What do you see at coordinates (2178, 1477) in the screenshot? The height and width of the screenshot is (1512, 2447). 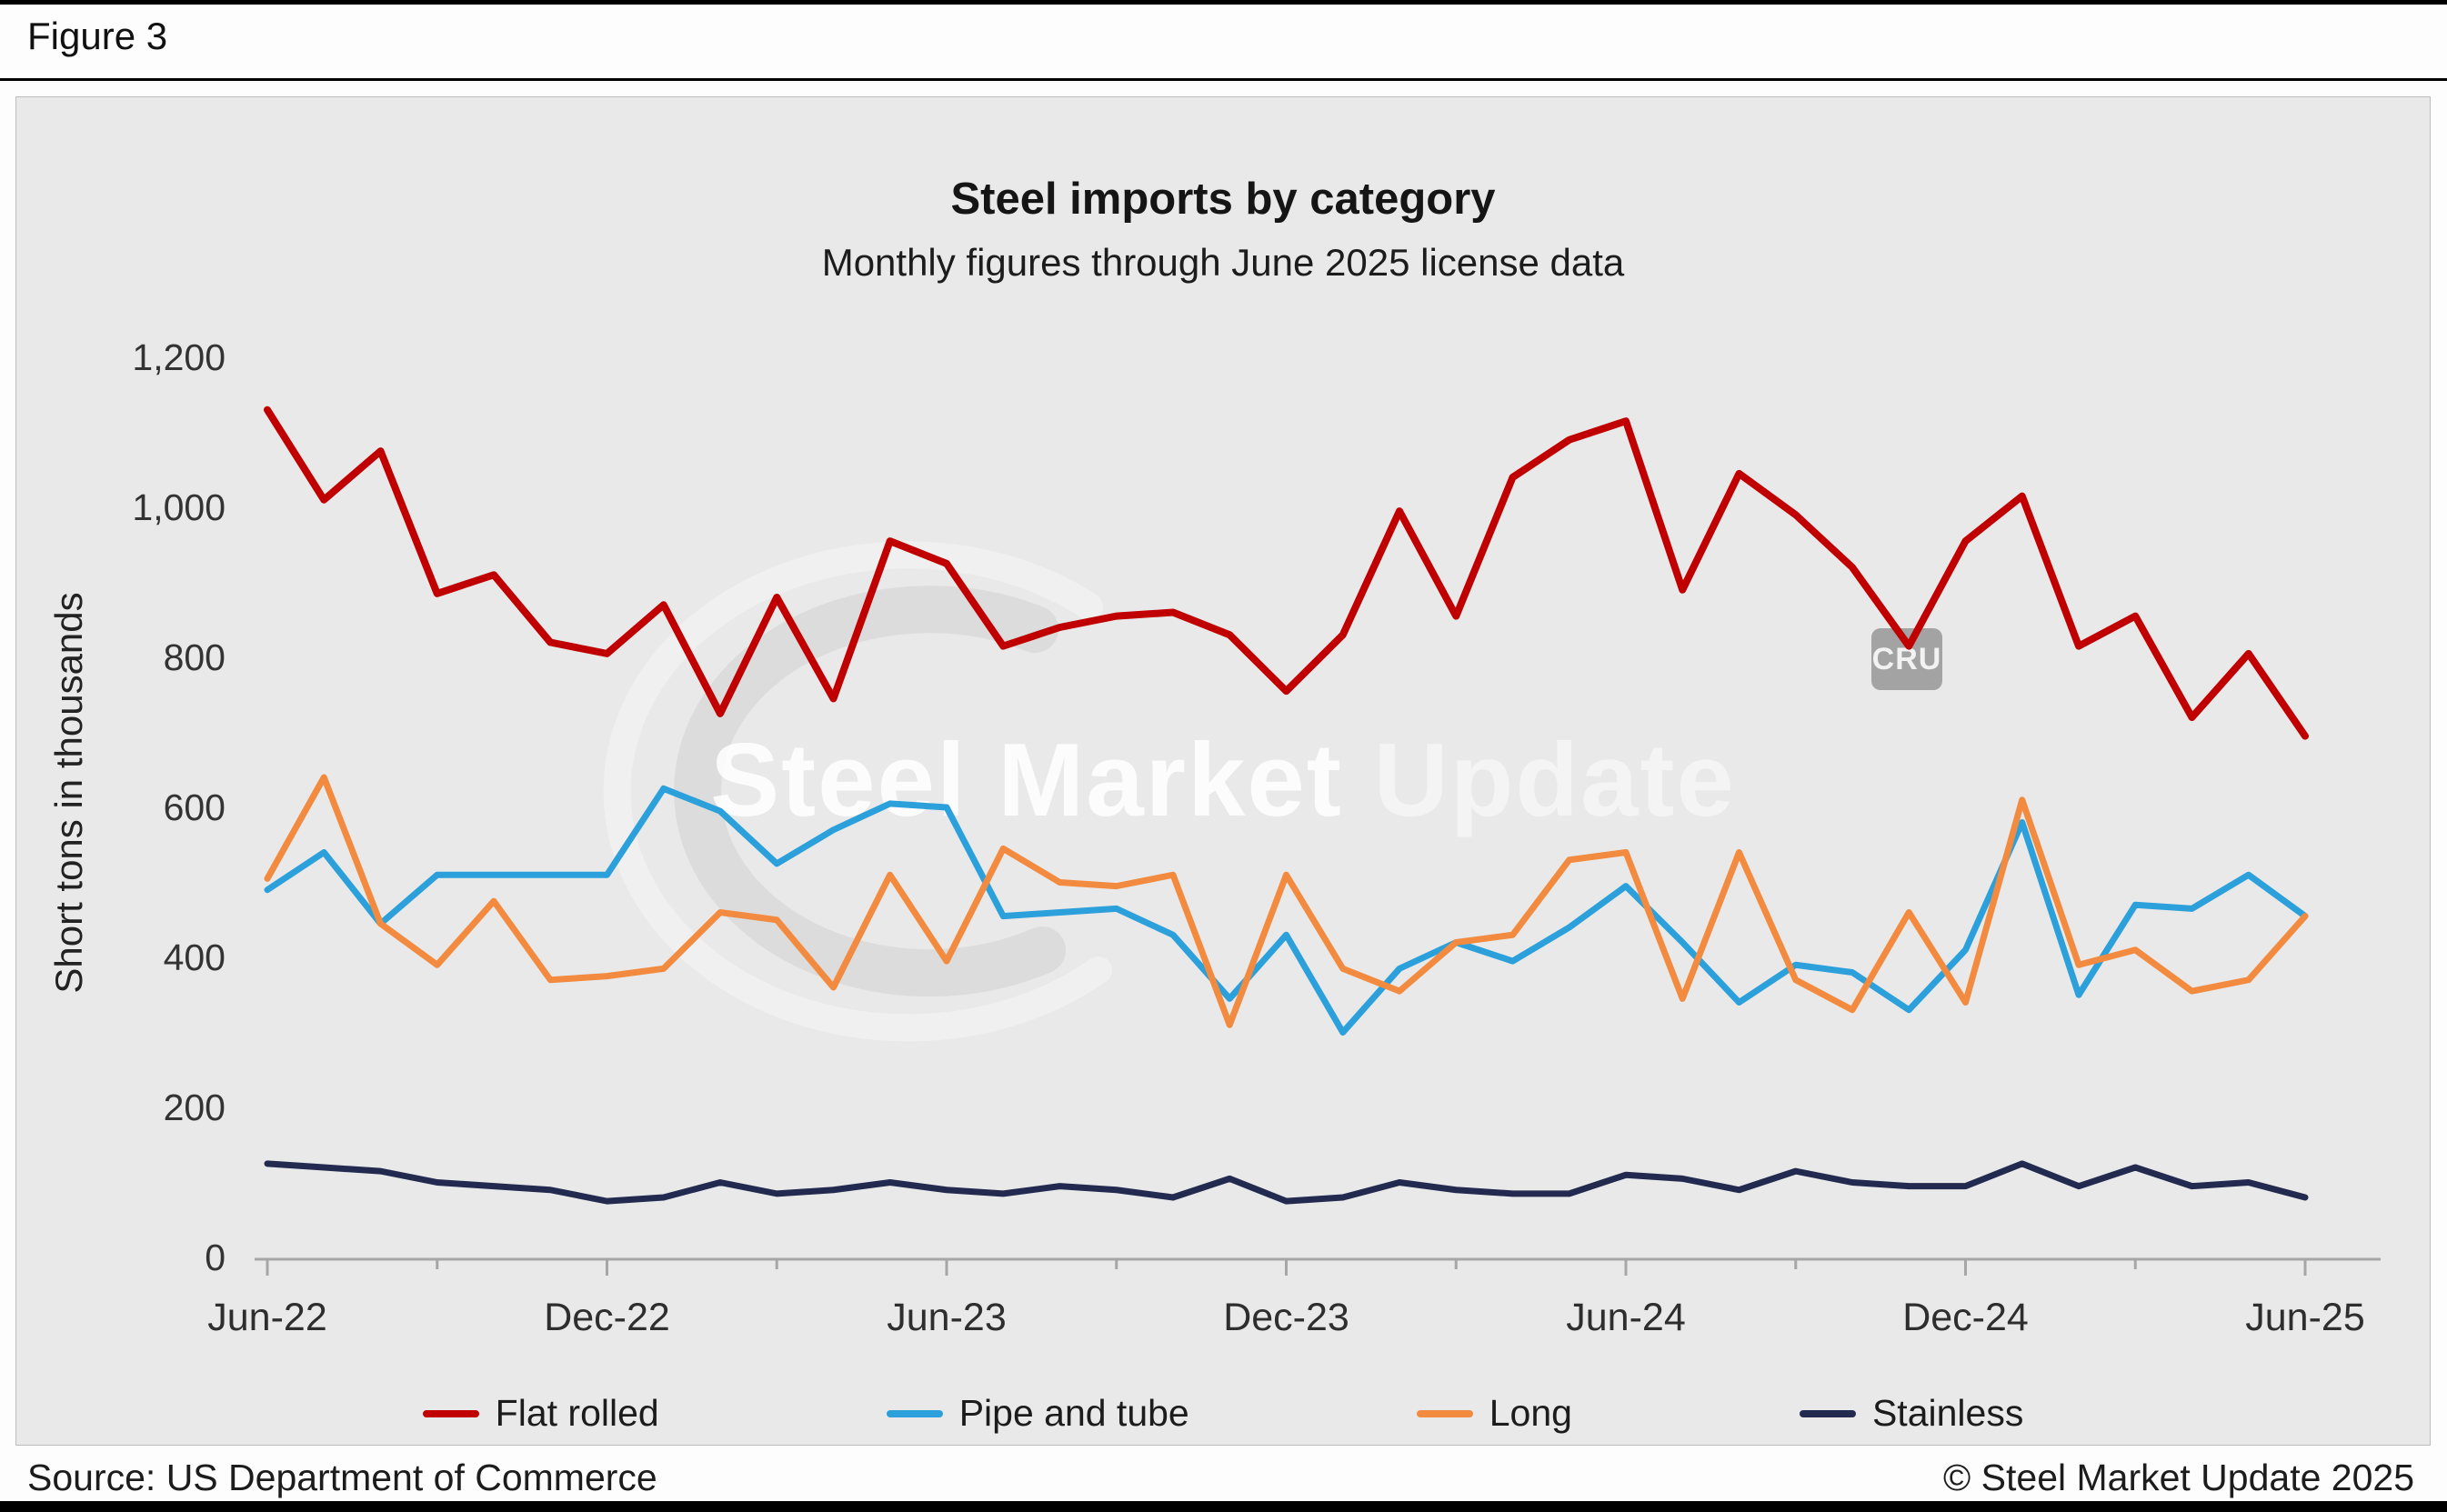 I see `copyright-text: © Steel Market Update 2025` at bounding box center [2178, 1477].